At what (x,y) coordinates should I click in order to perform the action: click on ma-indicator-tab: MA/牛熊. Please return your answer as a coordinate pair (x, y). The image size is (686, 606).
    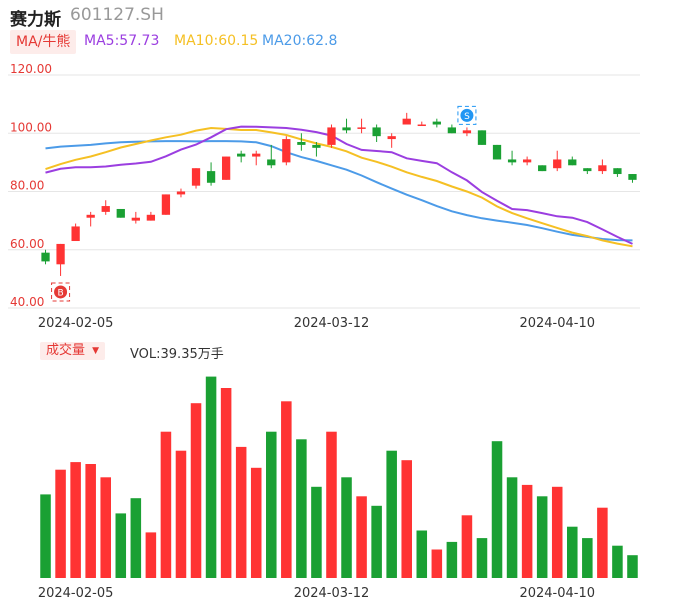
    Looking at the image, I should click on (43, 42).